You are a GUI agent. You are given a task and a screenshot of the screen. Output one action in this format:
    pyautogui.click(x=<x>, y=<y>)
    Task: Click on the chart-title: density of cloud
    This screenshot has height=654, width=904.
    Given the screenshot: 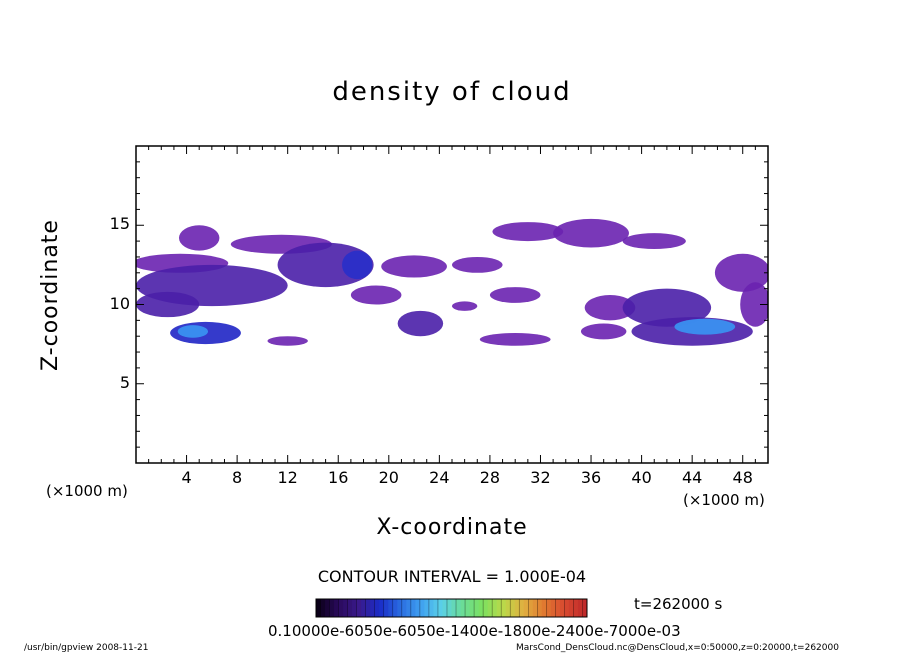 What is the action you would take?
    pyautogui.click(x=452, y=92)
    